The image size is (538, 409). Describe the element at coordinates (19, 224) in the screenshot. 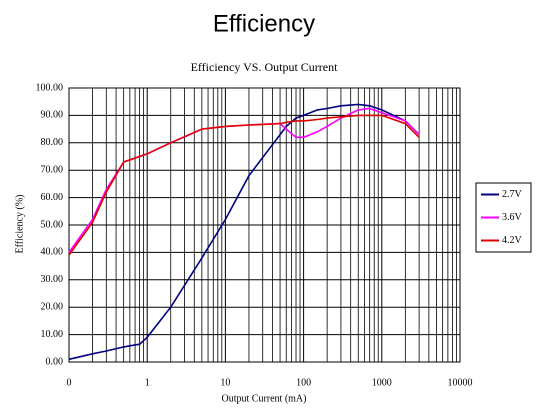

I see `y-axis-label: Efficiency (%)` at that location.